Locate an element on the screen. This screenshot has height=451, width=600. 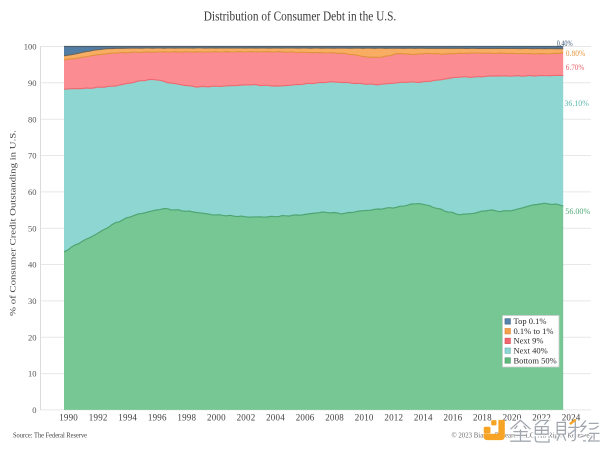
svg-text: 0.1% to 1% is located at coordinates (534, 331).